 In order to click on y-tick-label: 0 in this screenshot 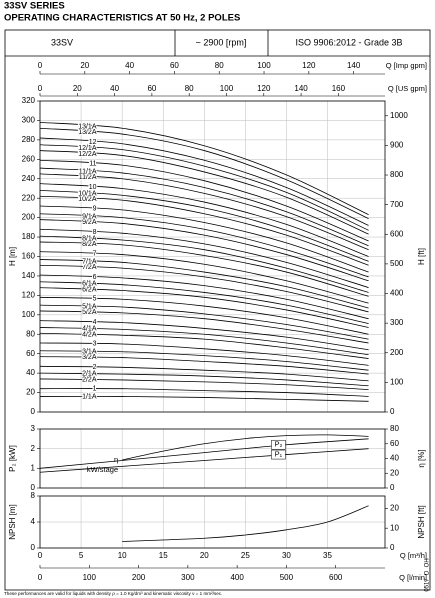, I will do `click(33, 411)`.